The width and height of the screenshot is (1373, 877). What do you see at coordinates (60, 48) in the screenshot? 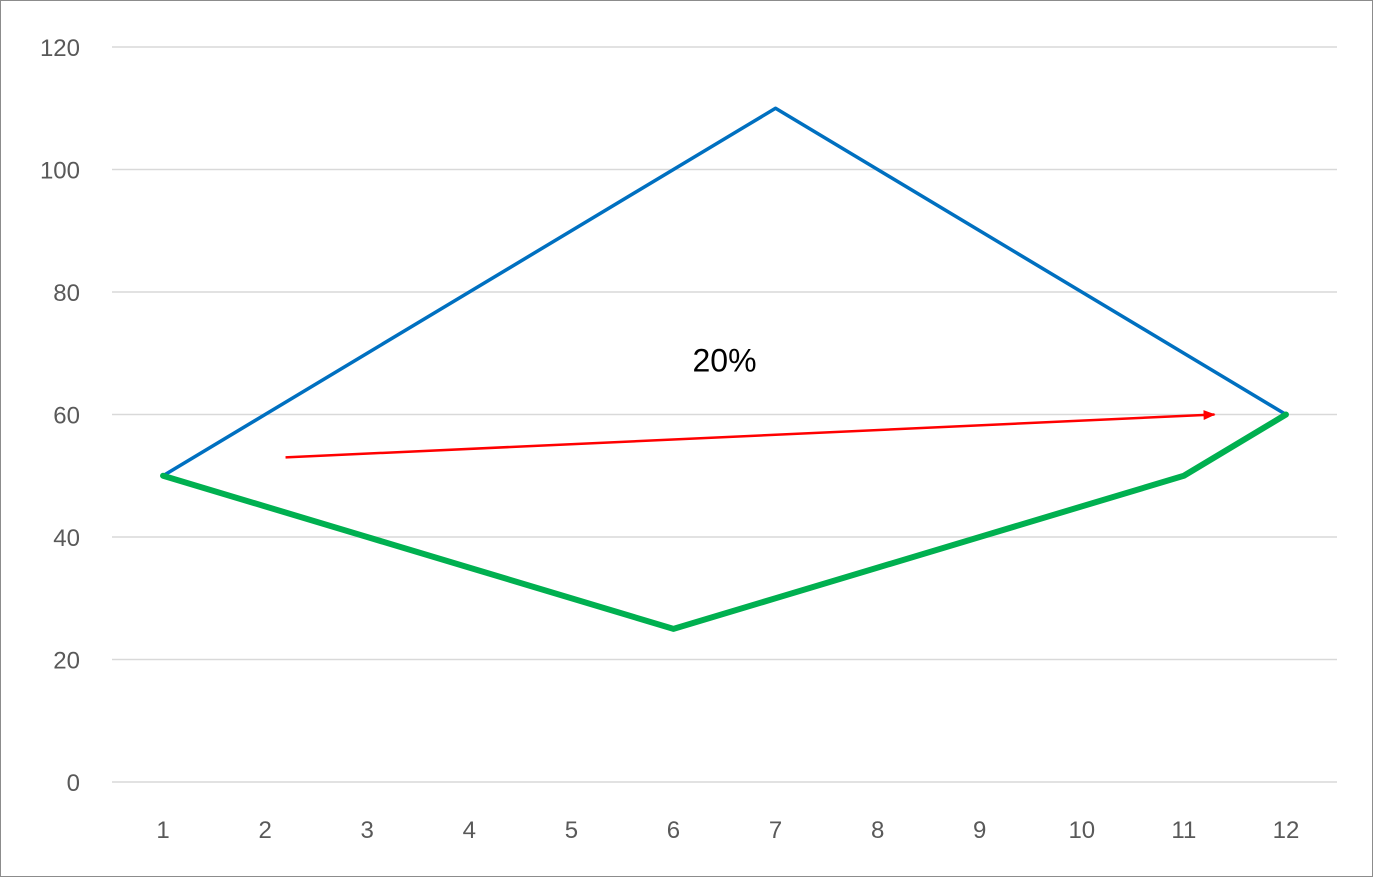
I see `y-tick-label: 120` at bounding box center [60, 48].